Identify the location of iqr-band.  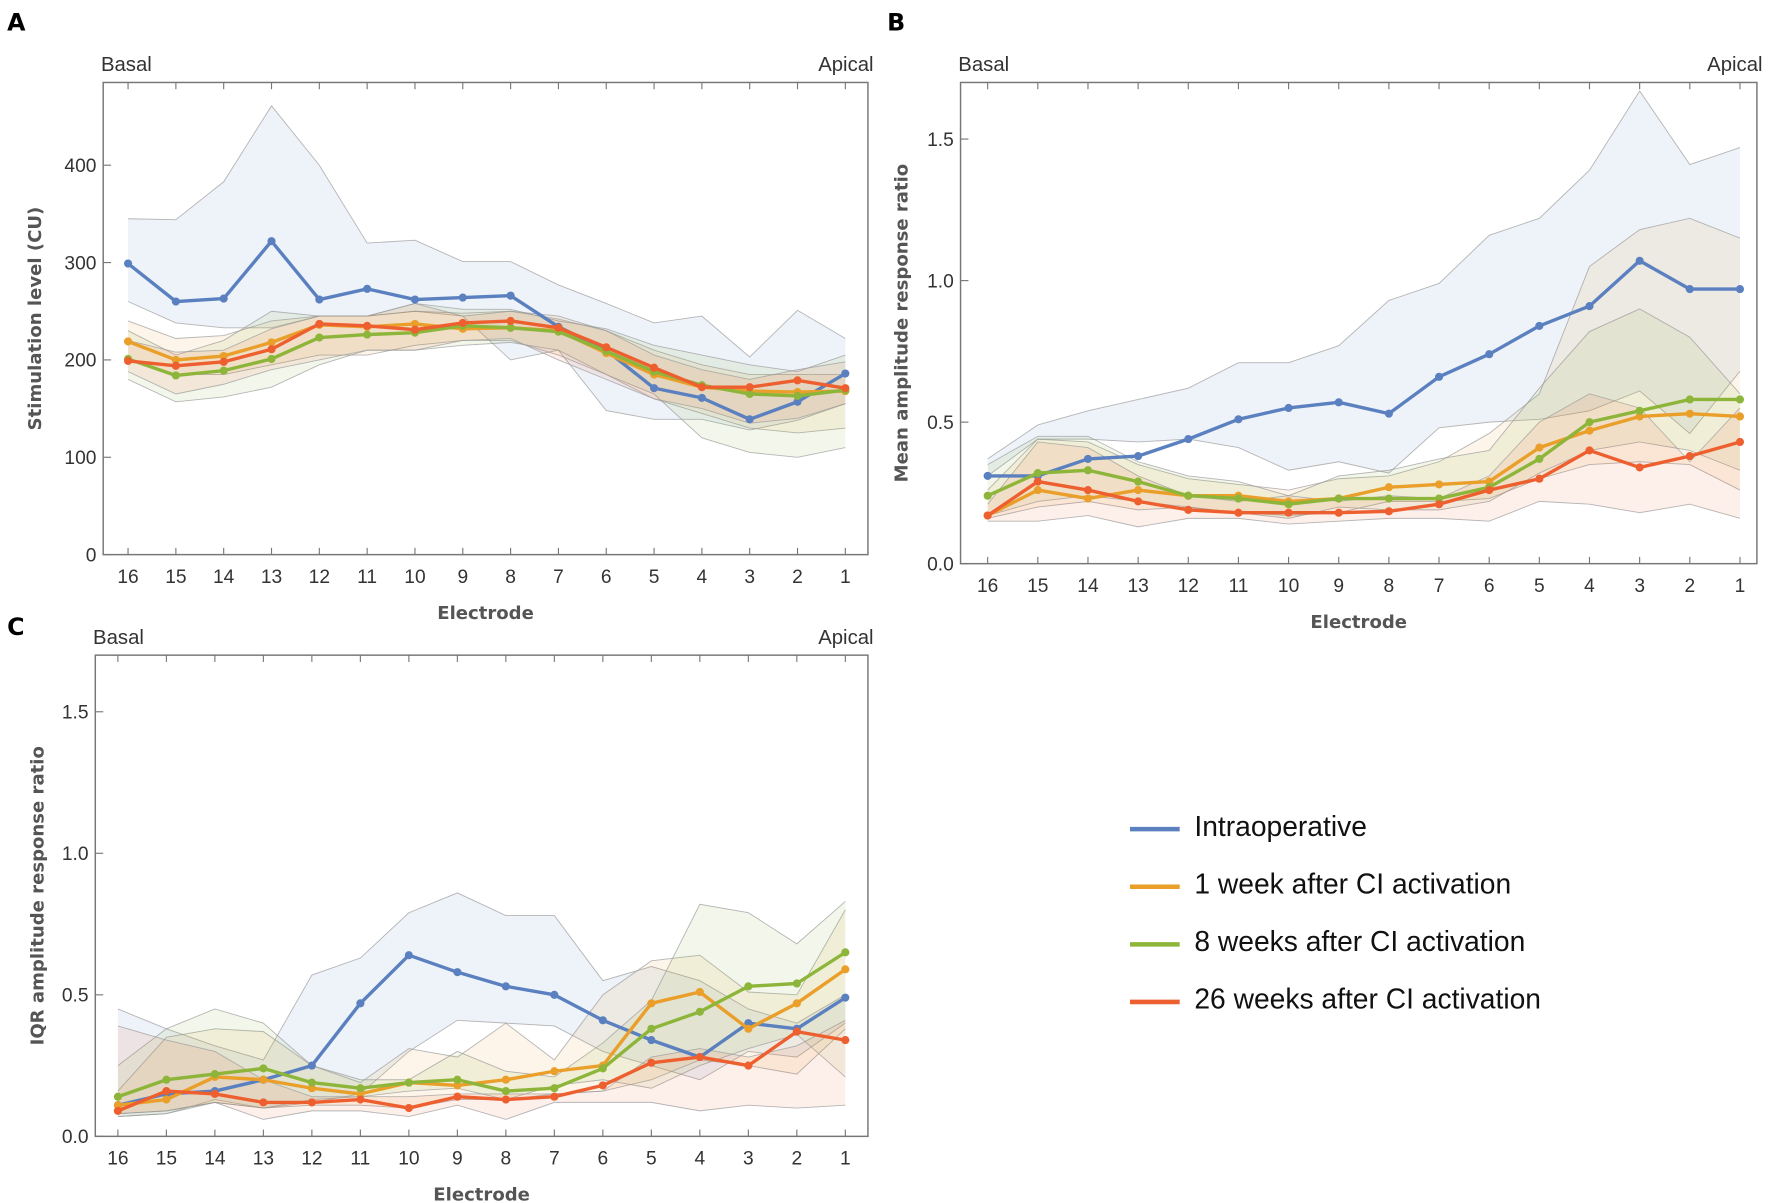
(481, 1070).